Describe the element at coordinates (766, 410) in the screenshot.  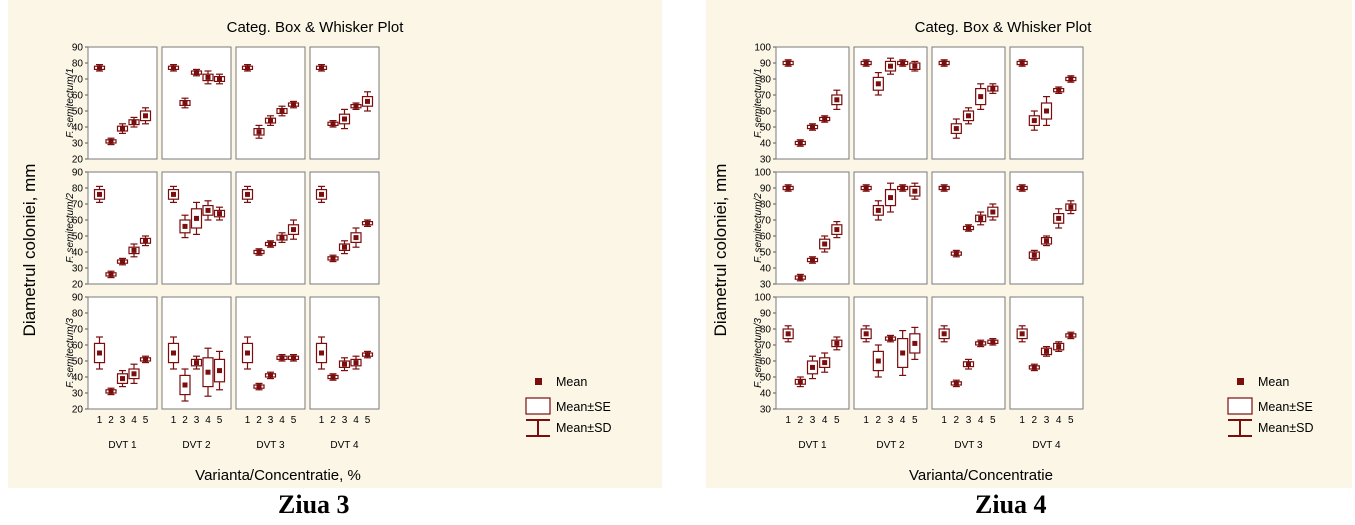
I see `fig2-ytick-label: 30` at that location.